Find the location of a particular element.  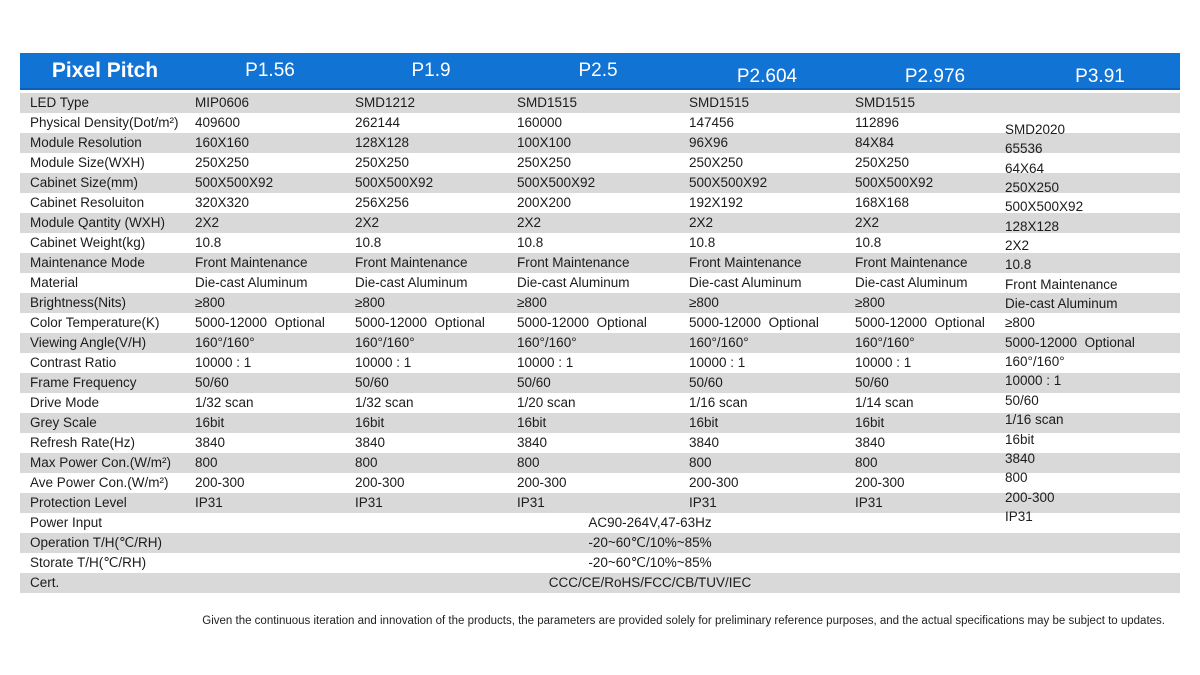

merged-value: -20~60℃/10%~85% is located at coordinates (650, 562).